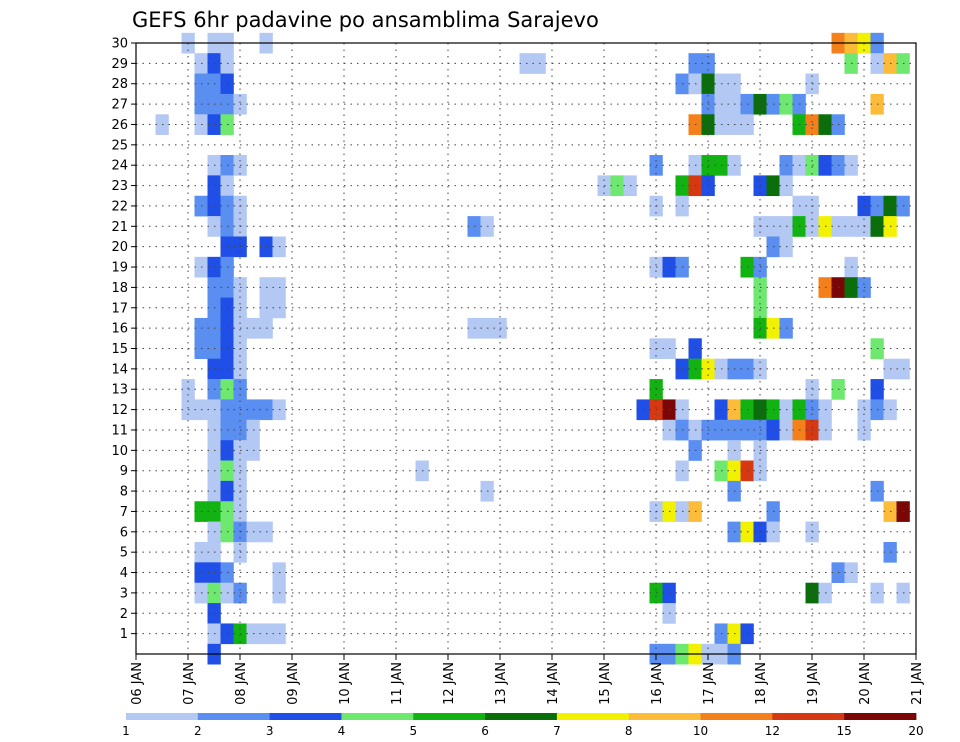 Image resolution: width=960 pixels, height=742 pixels. What do you see at coordinates (124, 614) in the screenshot?
I see `y-tick-label: 2` at bounding box center [124, 614].